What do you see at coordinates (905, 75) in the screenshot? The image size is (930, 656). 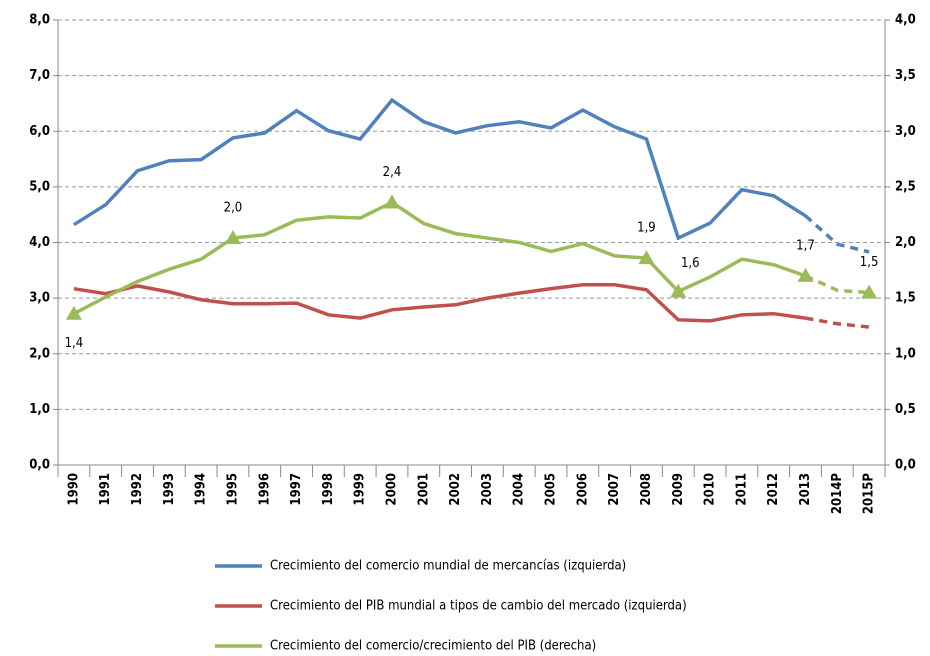 I see `y2-tick-label: 3,5` at bounding box center [905, 75].